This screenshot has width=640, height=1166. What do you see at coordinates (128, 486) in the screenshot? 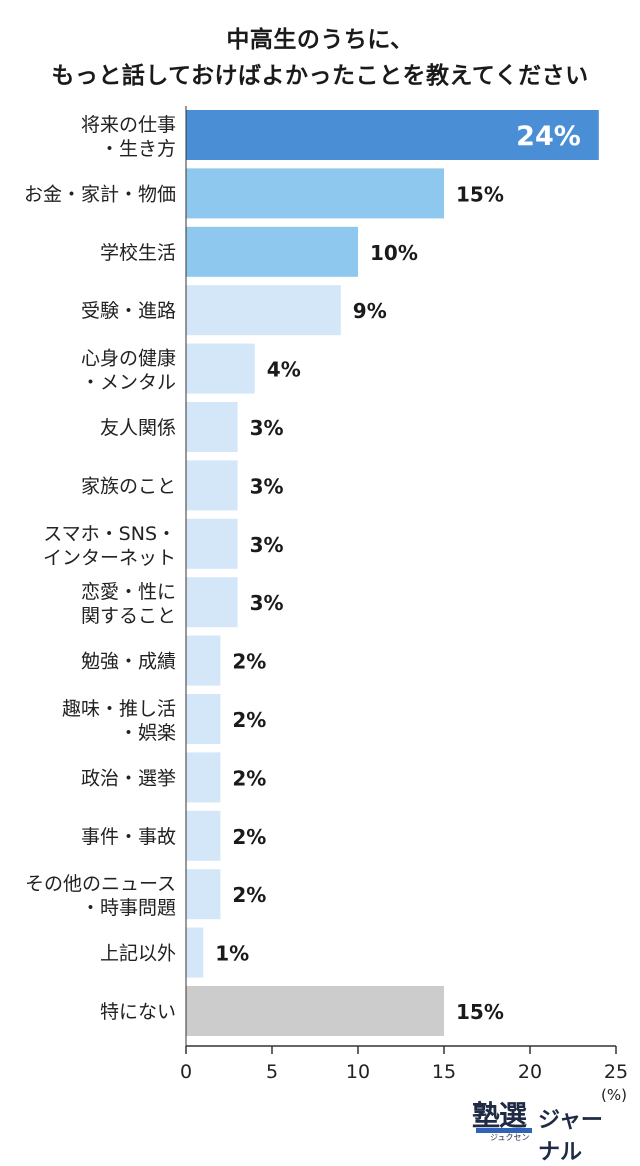
I see `category-label-6-0: 家族のこと` at bounding box center [128, 486].